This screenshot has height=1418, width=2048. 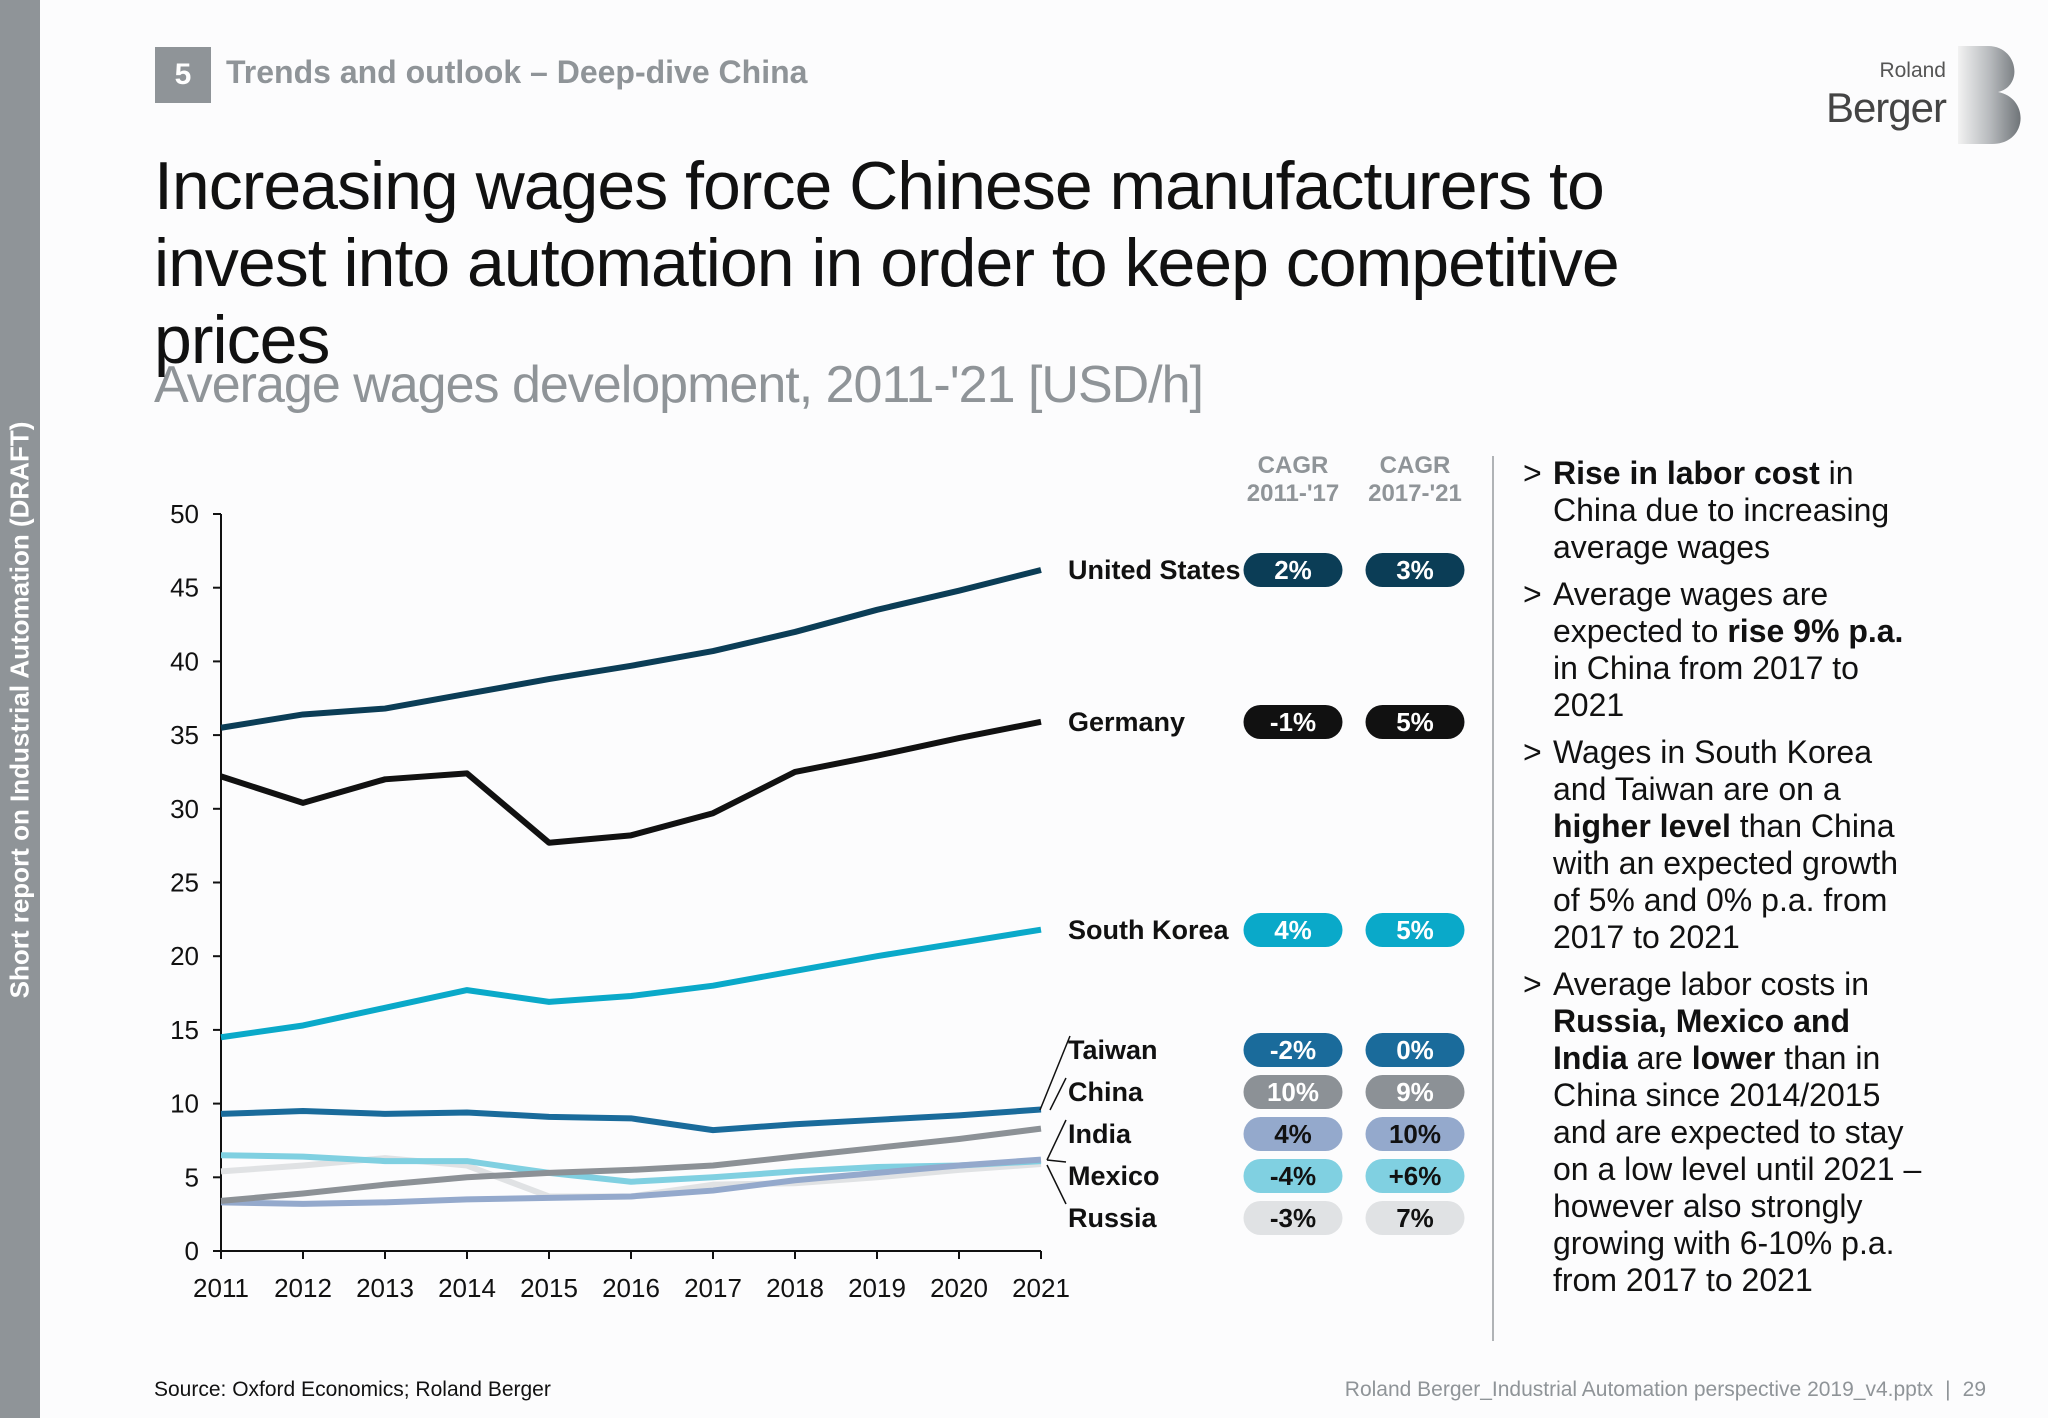 What do you see at coordinates (1127, 722) in the screenshot?
I see `label-germany: Germany` at bounding box center [1127, 722].